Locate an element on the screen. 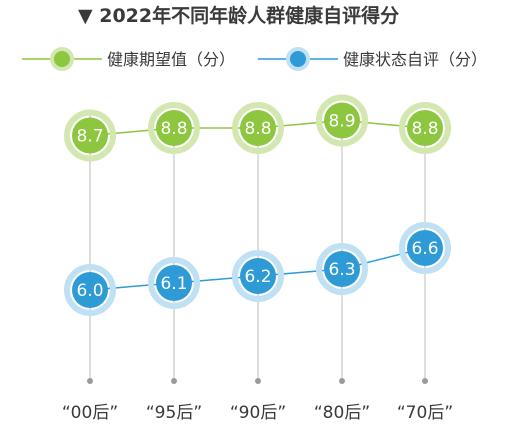 The width and height of the screenshot is (517, 435). category-label: “95后” is located at coordinates (174, 413).